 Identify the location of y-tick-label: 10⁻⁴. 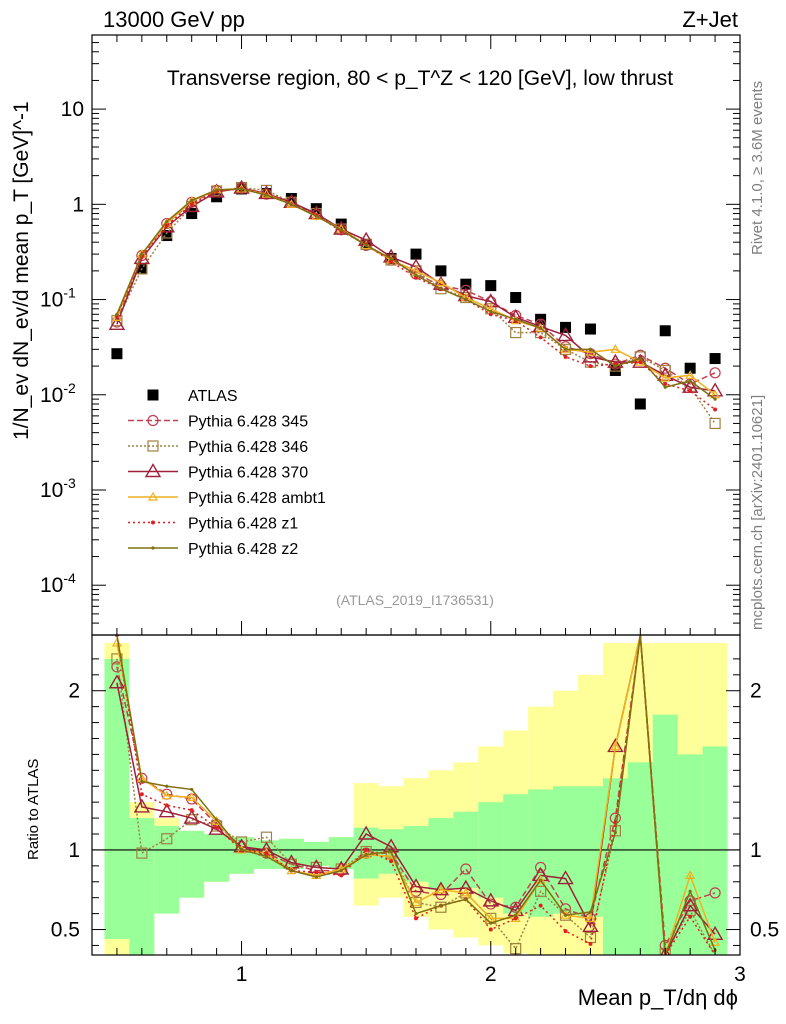
(58, 583).